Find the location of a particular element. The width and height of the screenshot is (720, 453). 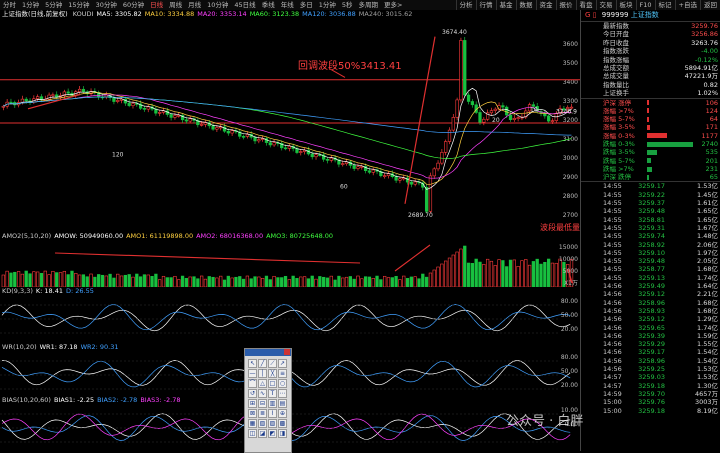

draw-tool-icon: ◪ is located at coordinates (262, 433).